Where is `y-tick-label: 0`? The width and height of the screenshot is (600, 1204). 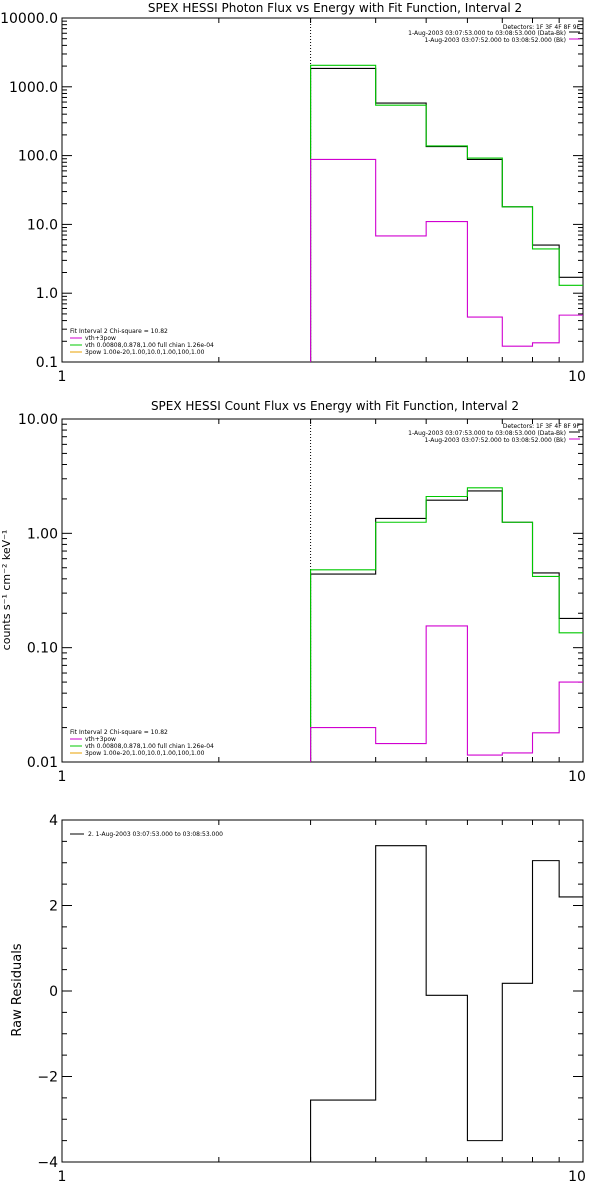 y-tick-label: 0 is located at coordinates (53, 992).